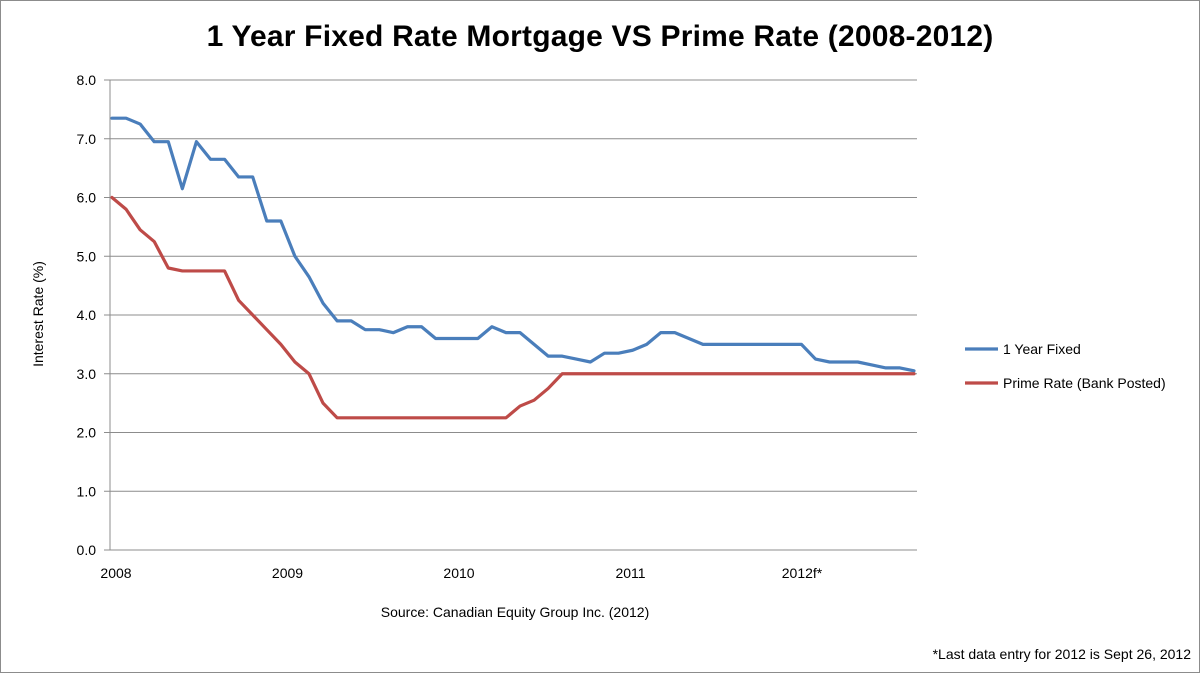 The height and width of the screenshot is (673, 1200). What do you see at coordinates (1084, 383) in the screenshot?
I see `legend-label: Prime Rate (Bank Posted)` at bounding box center [1084, 383].